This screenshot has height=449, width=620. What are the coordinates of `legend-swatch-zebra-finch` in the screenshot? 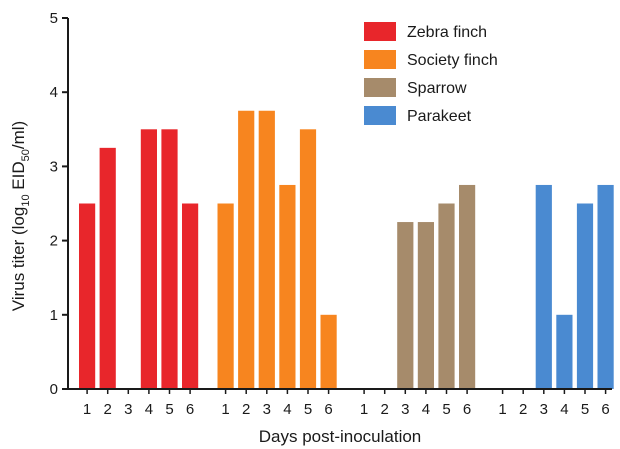 It's located at (380, 31).